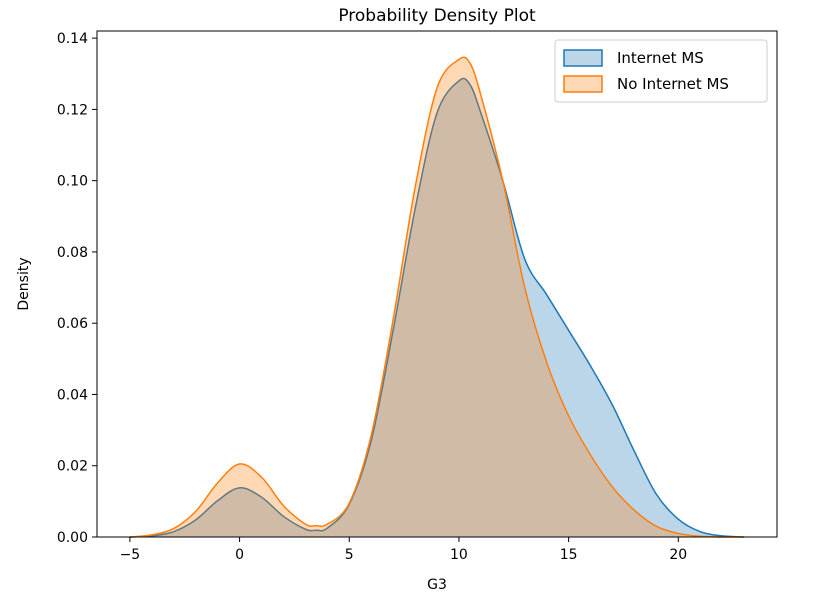 This screenshot has width=816, height=604. I want to click on x-axis: −5 0 5 10 15 20, so click(403, 550).